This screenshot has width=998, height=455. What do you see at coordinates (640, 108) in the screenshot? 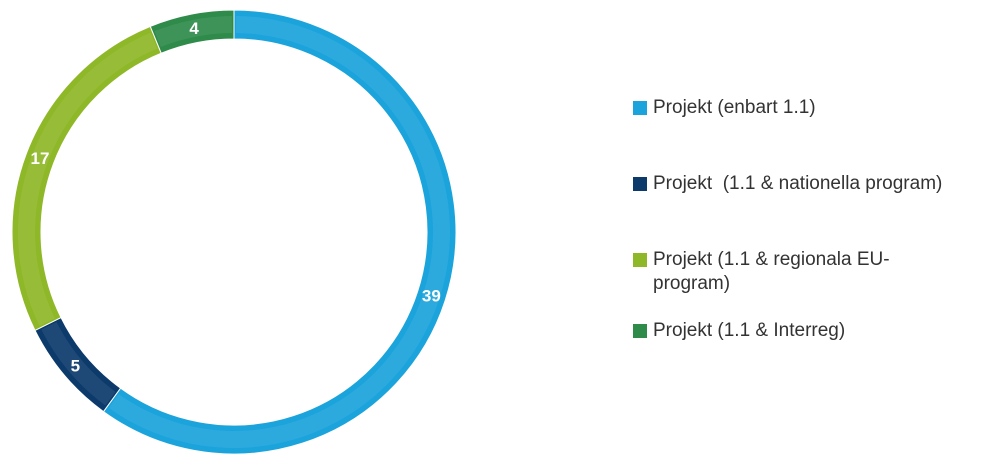
I see `legend-swatch-enbart` at bounding box center [640, 108].